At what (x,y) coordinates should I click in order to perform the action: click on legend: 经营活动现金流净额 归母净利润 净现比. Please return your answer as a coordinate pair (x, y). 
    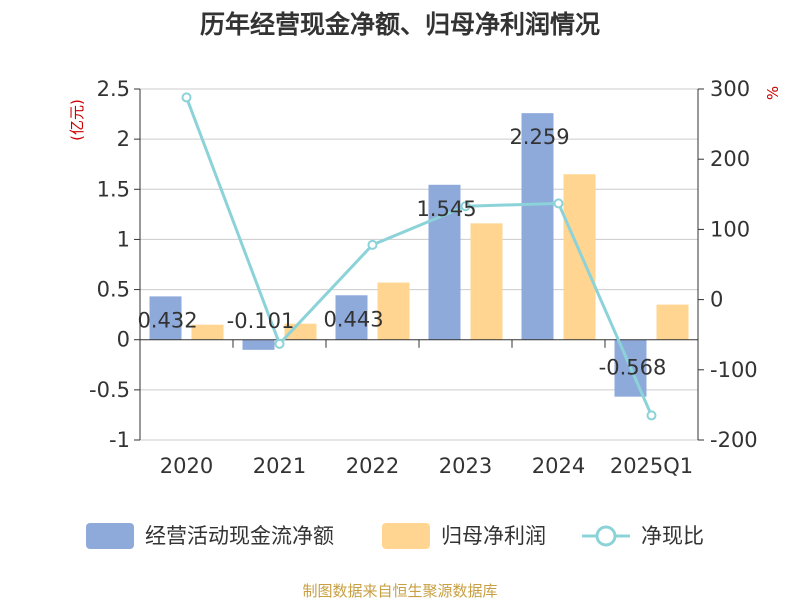
    Looking at the image, I should click on (395, 536).